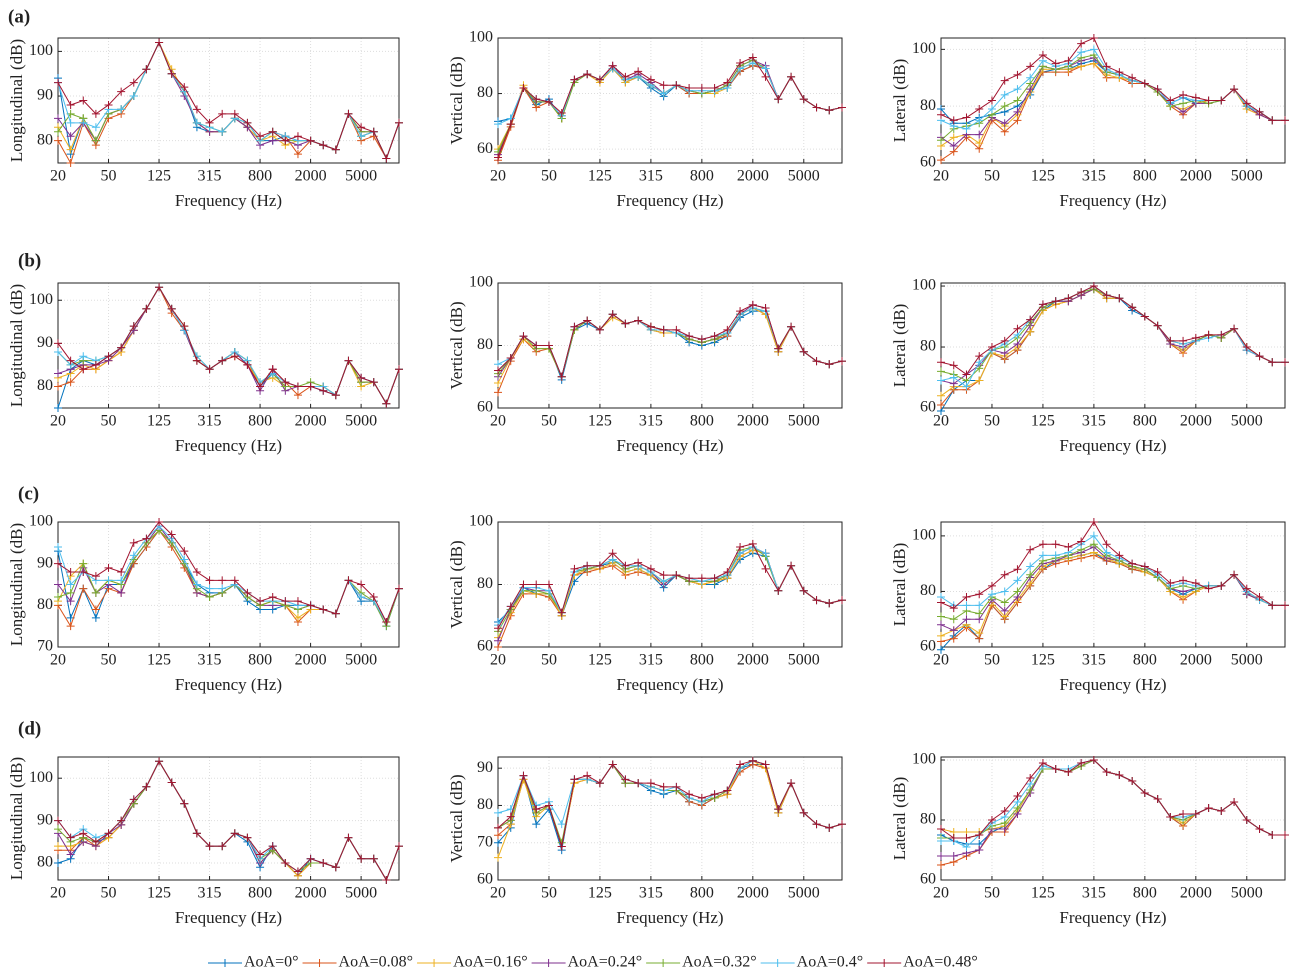 The image size is (1290, 977). I want to click on x-tick-label: 50, so click(549, 421).